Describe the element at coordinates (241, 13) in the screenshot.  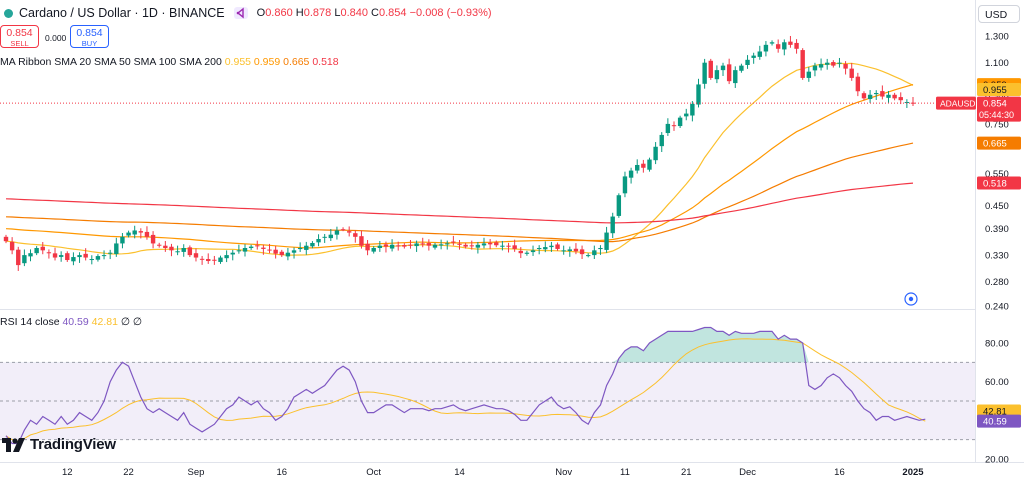
I see `eye-icon` at that location.